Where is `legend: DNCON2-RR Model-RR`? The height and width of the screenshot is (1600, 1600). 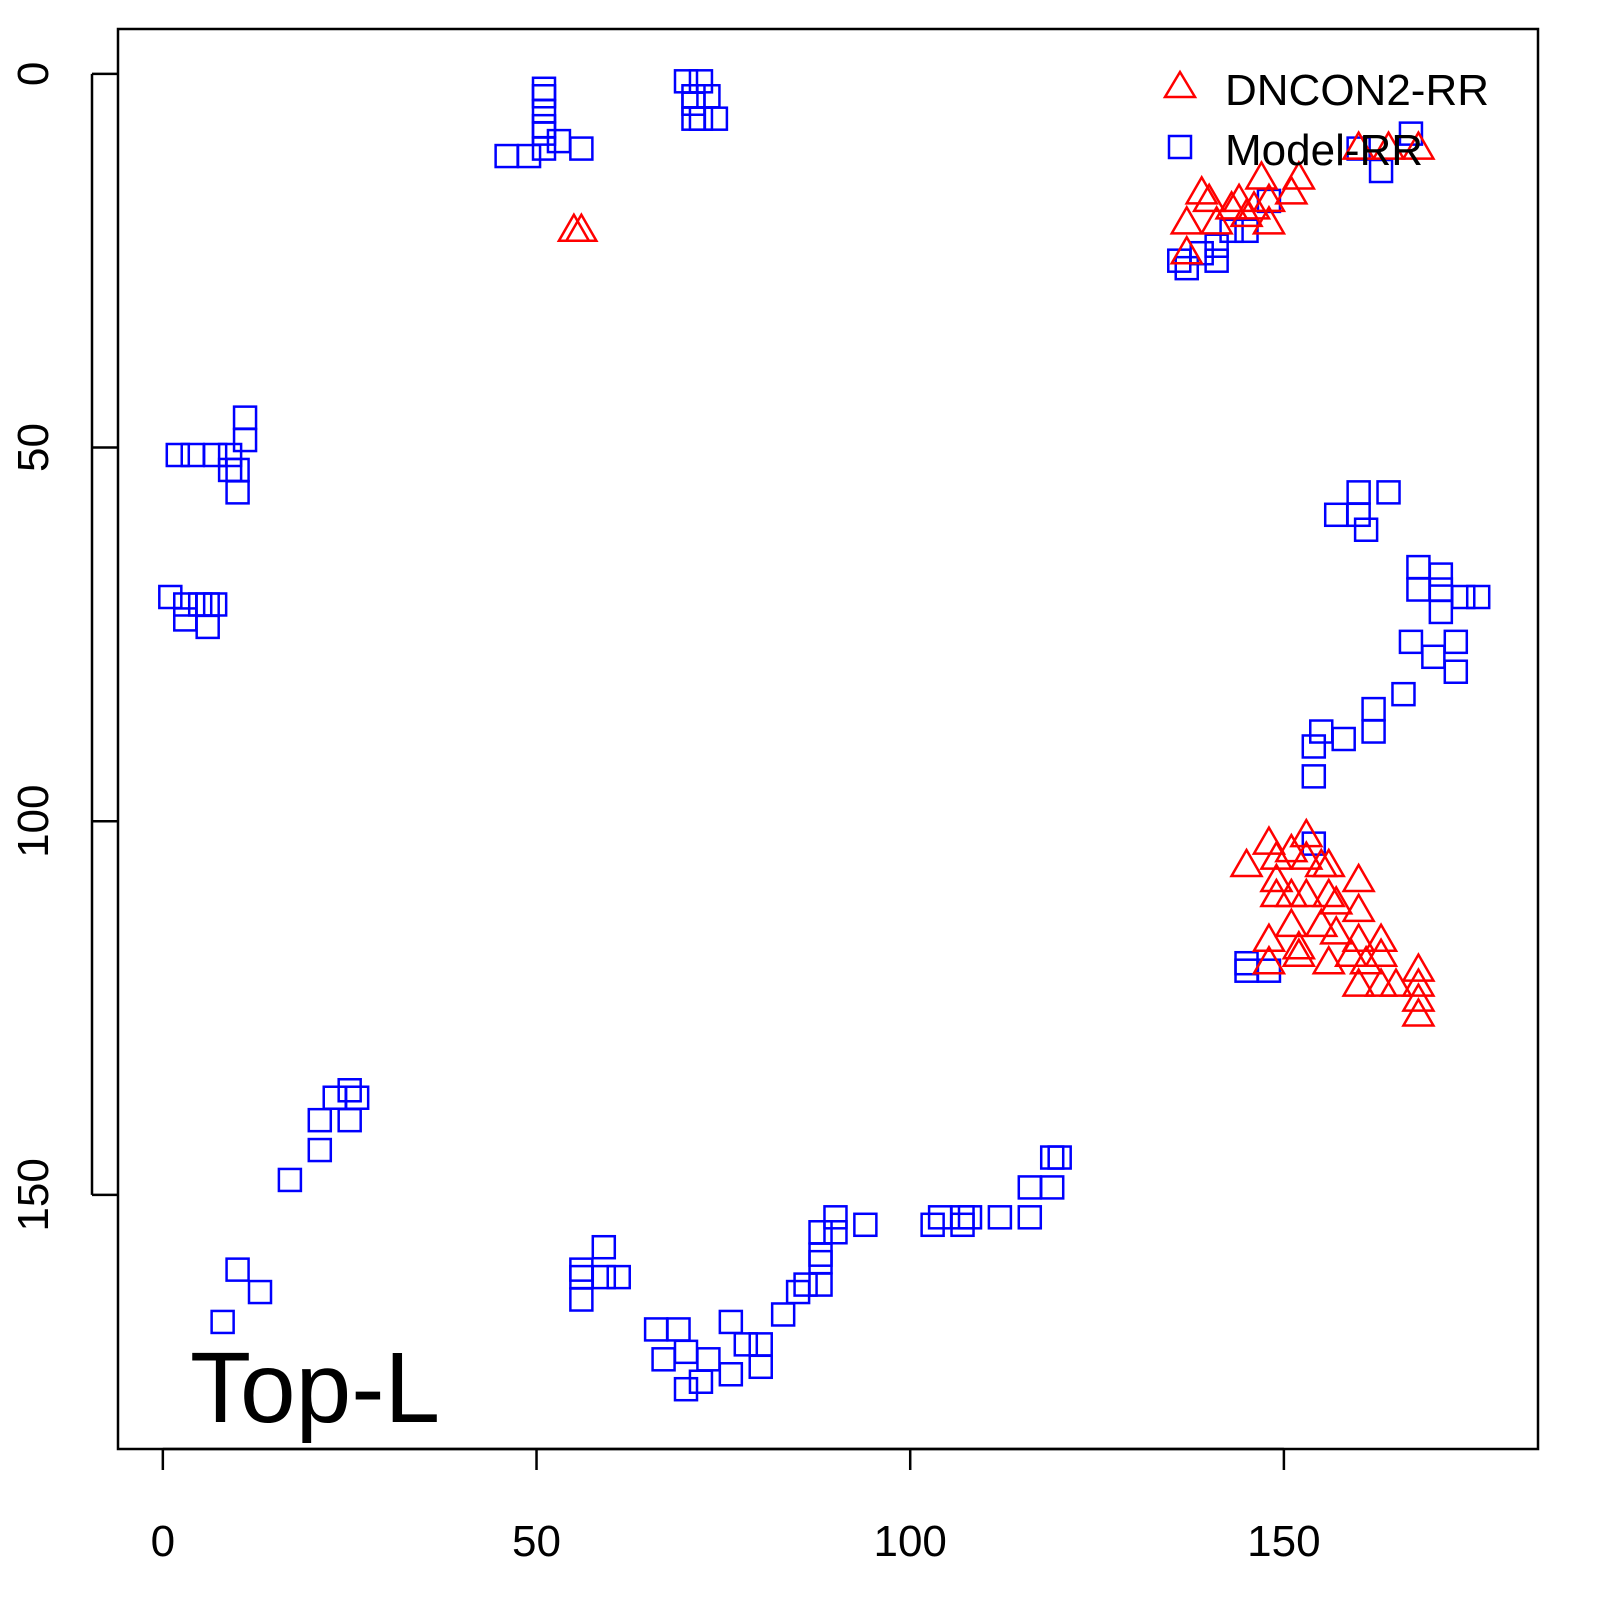
legend: DNCON2-RR Model-RR is located at coordinates (1325, 120).